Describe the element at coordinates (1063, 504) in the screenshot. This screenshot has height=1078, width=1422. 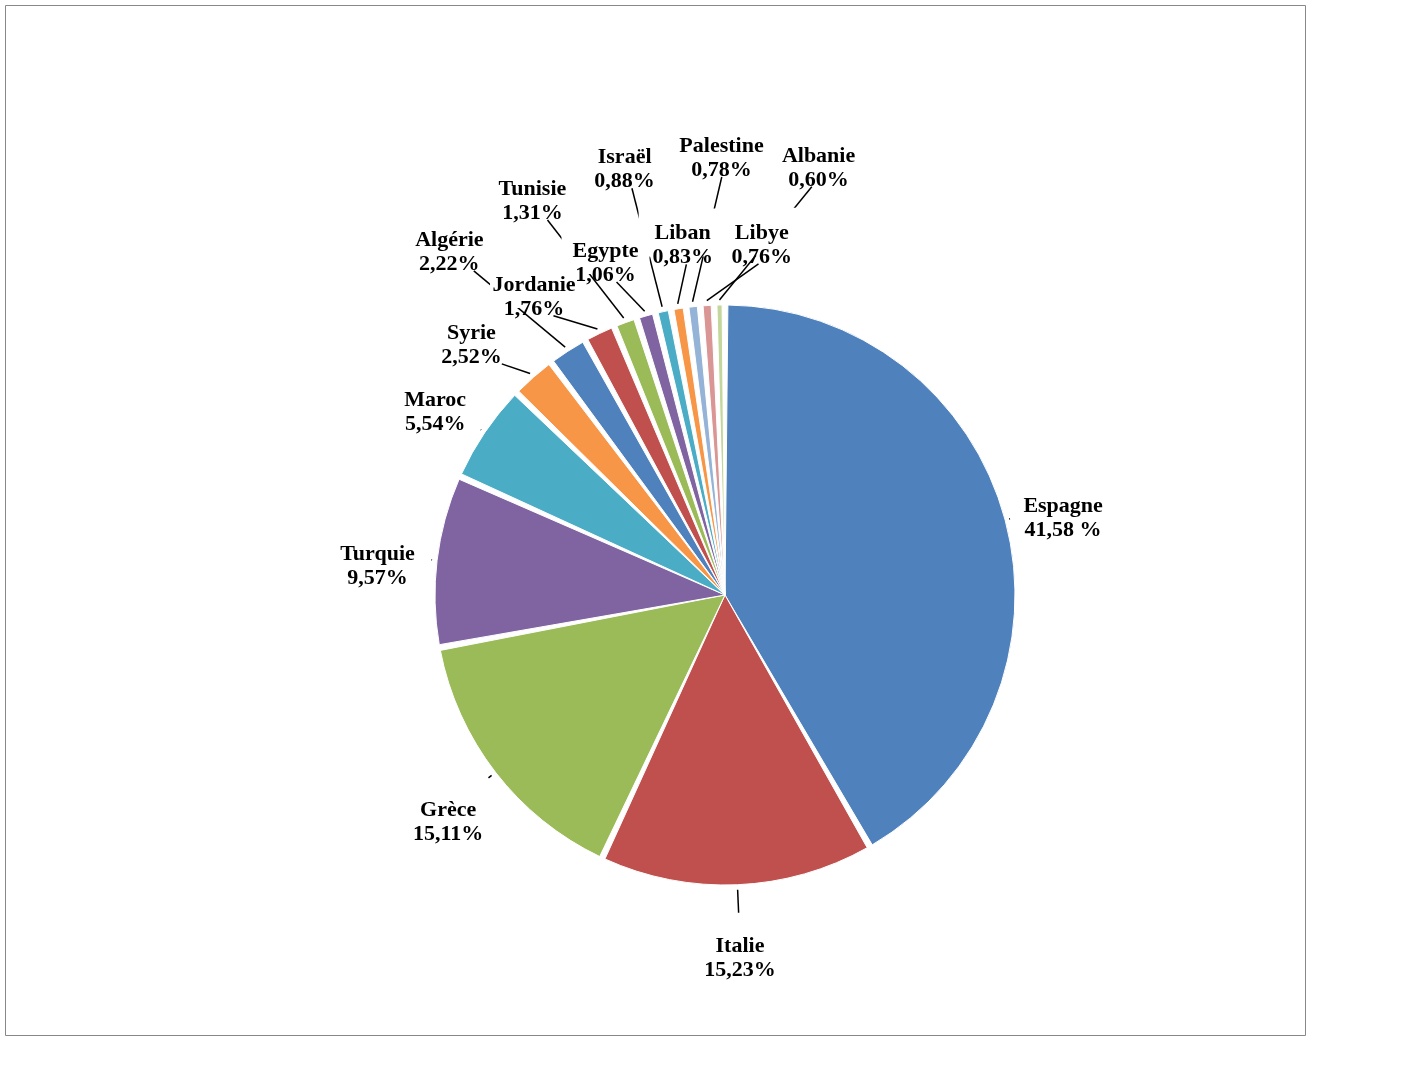
I see `slice-label: Espagne` at that location.